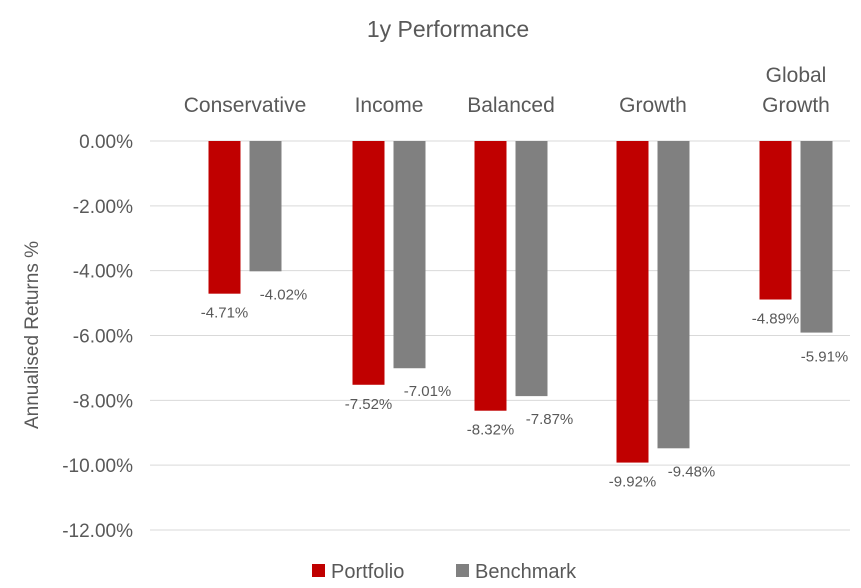 This screenshot has height=588, width=861. Describe the element at coordinates (318, 570) in the screenshot. I see `legend-swatch-portfolio` at that location.